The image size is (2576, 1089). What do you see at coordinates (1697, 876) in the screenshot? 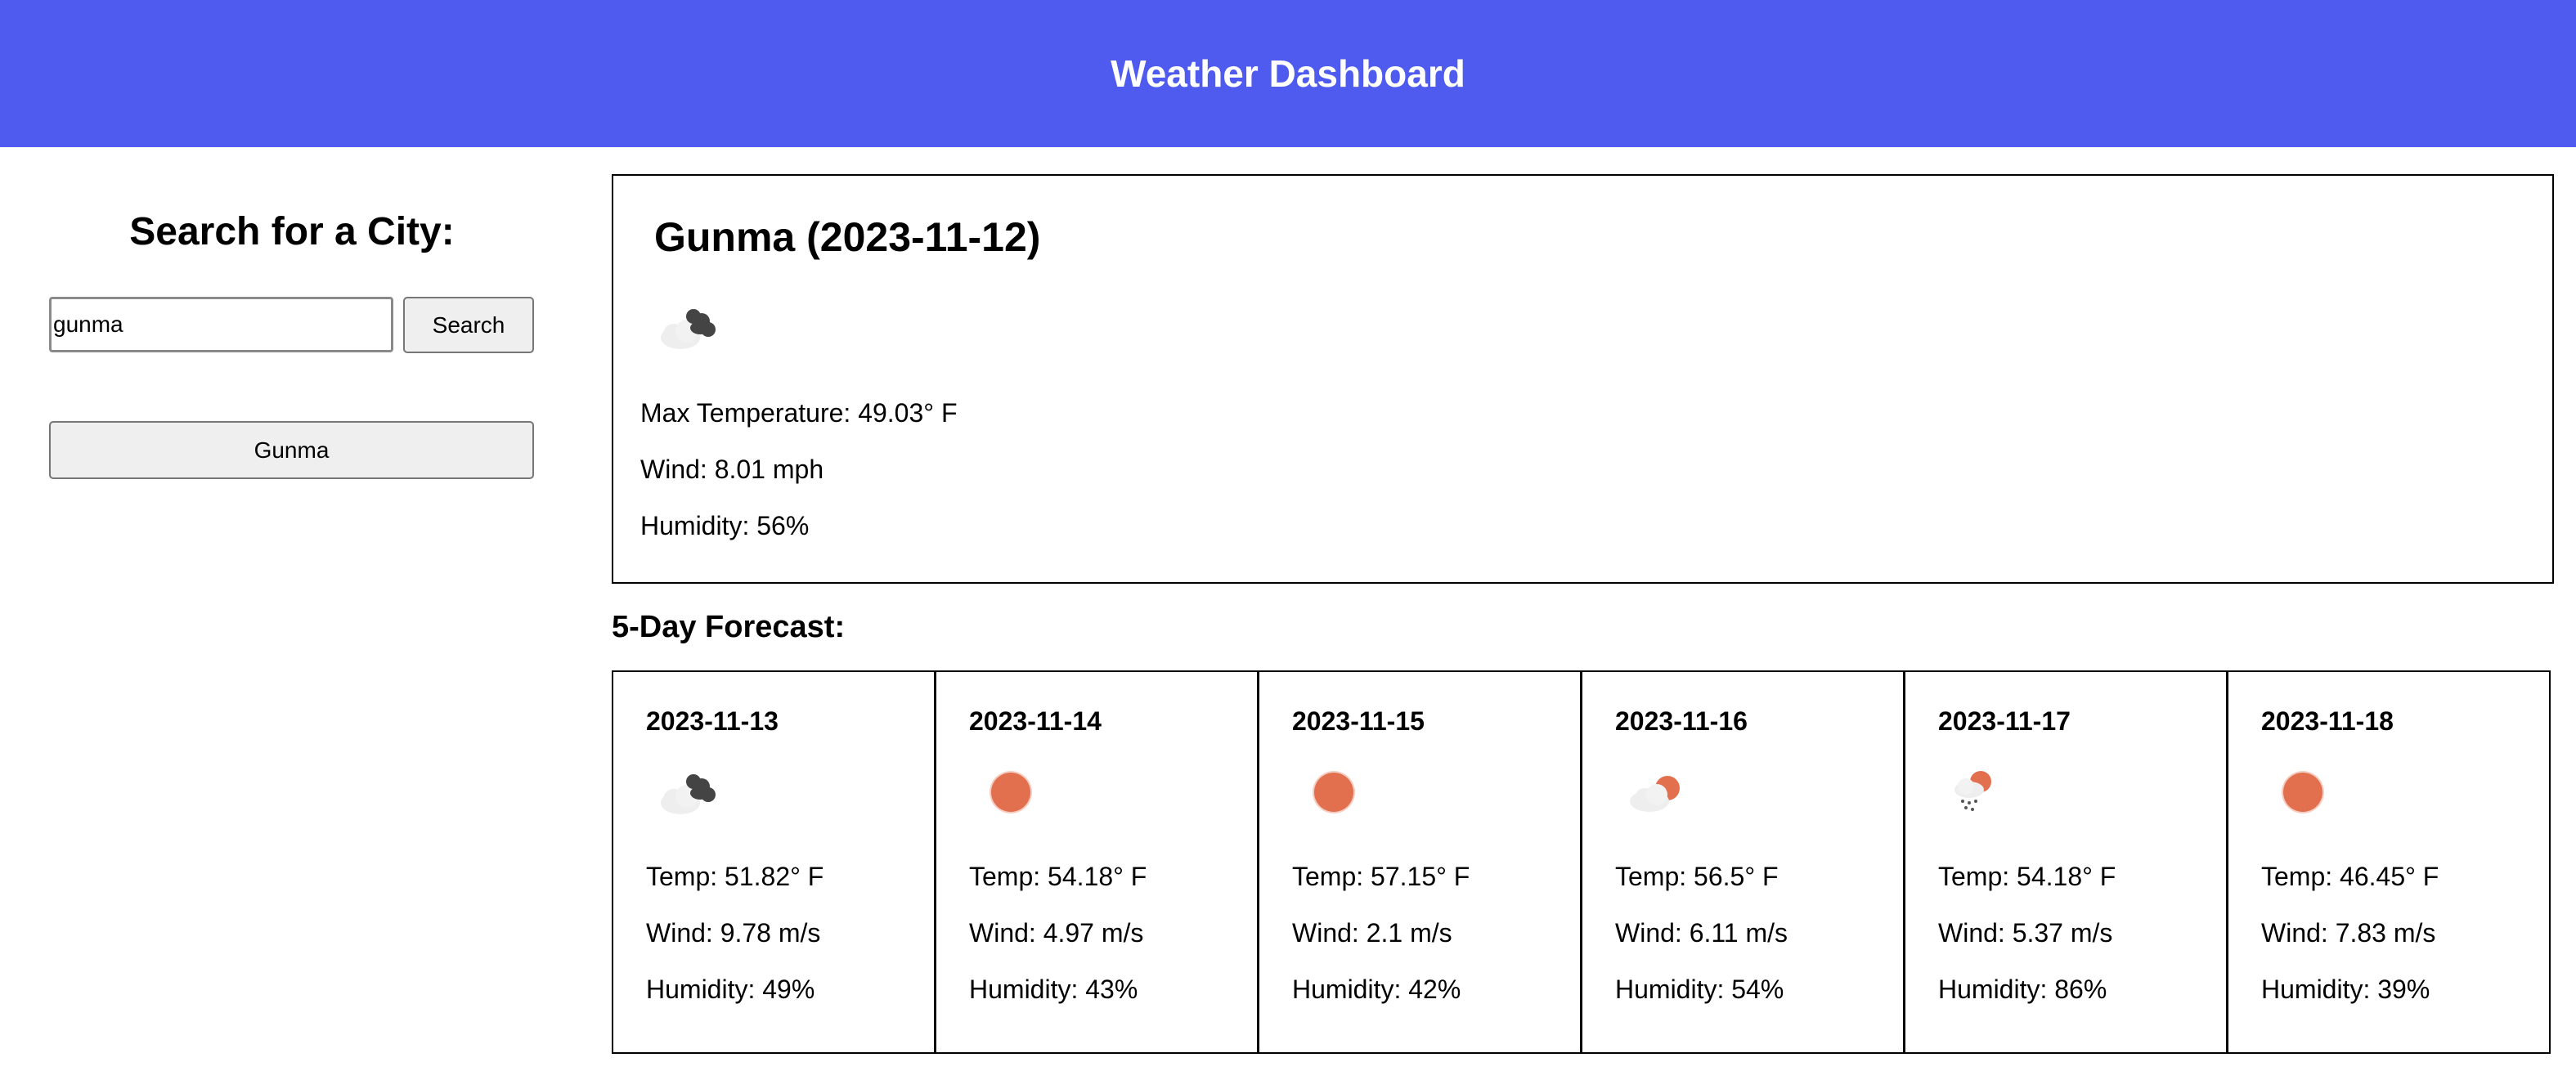
I see `forecast-temp: Temp: 56.5° F` at bounding box center [1697, 876].